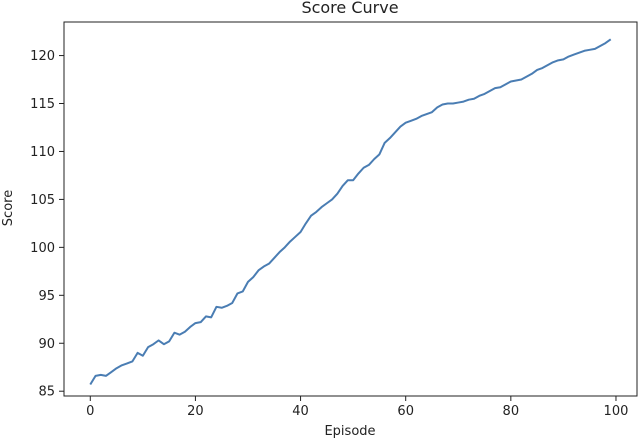 The width and height of the screenshot is (640, 438). What do you see at coordinates (42, 200) in the screenshot?
I see `y-tick-label: 105` at bounding box center [42, 200].